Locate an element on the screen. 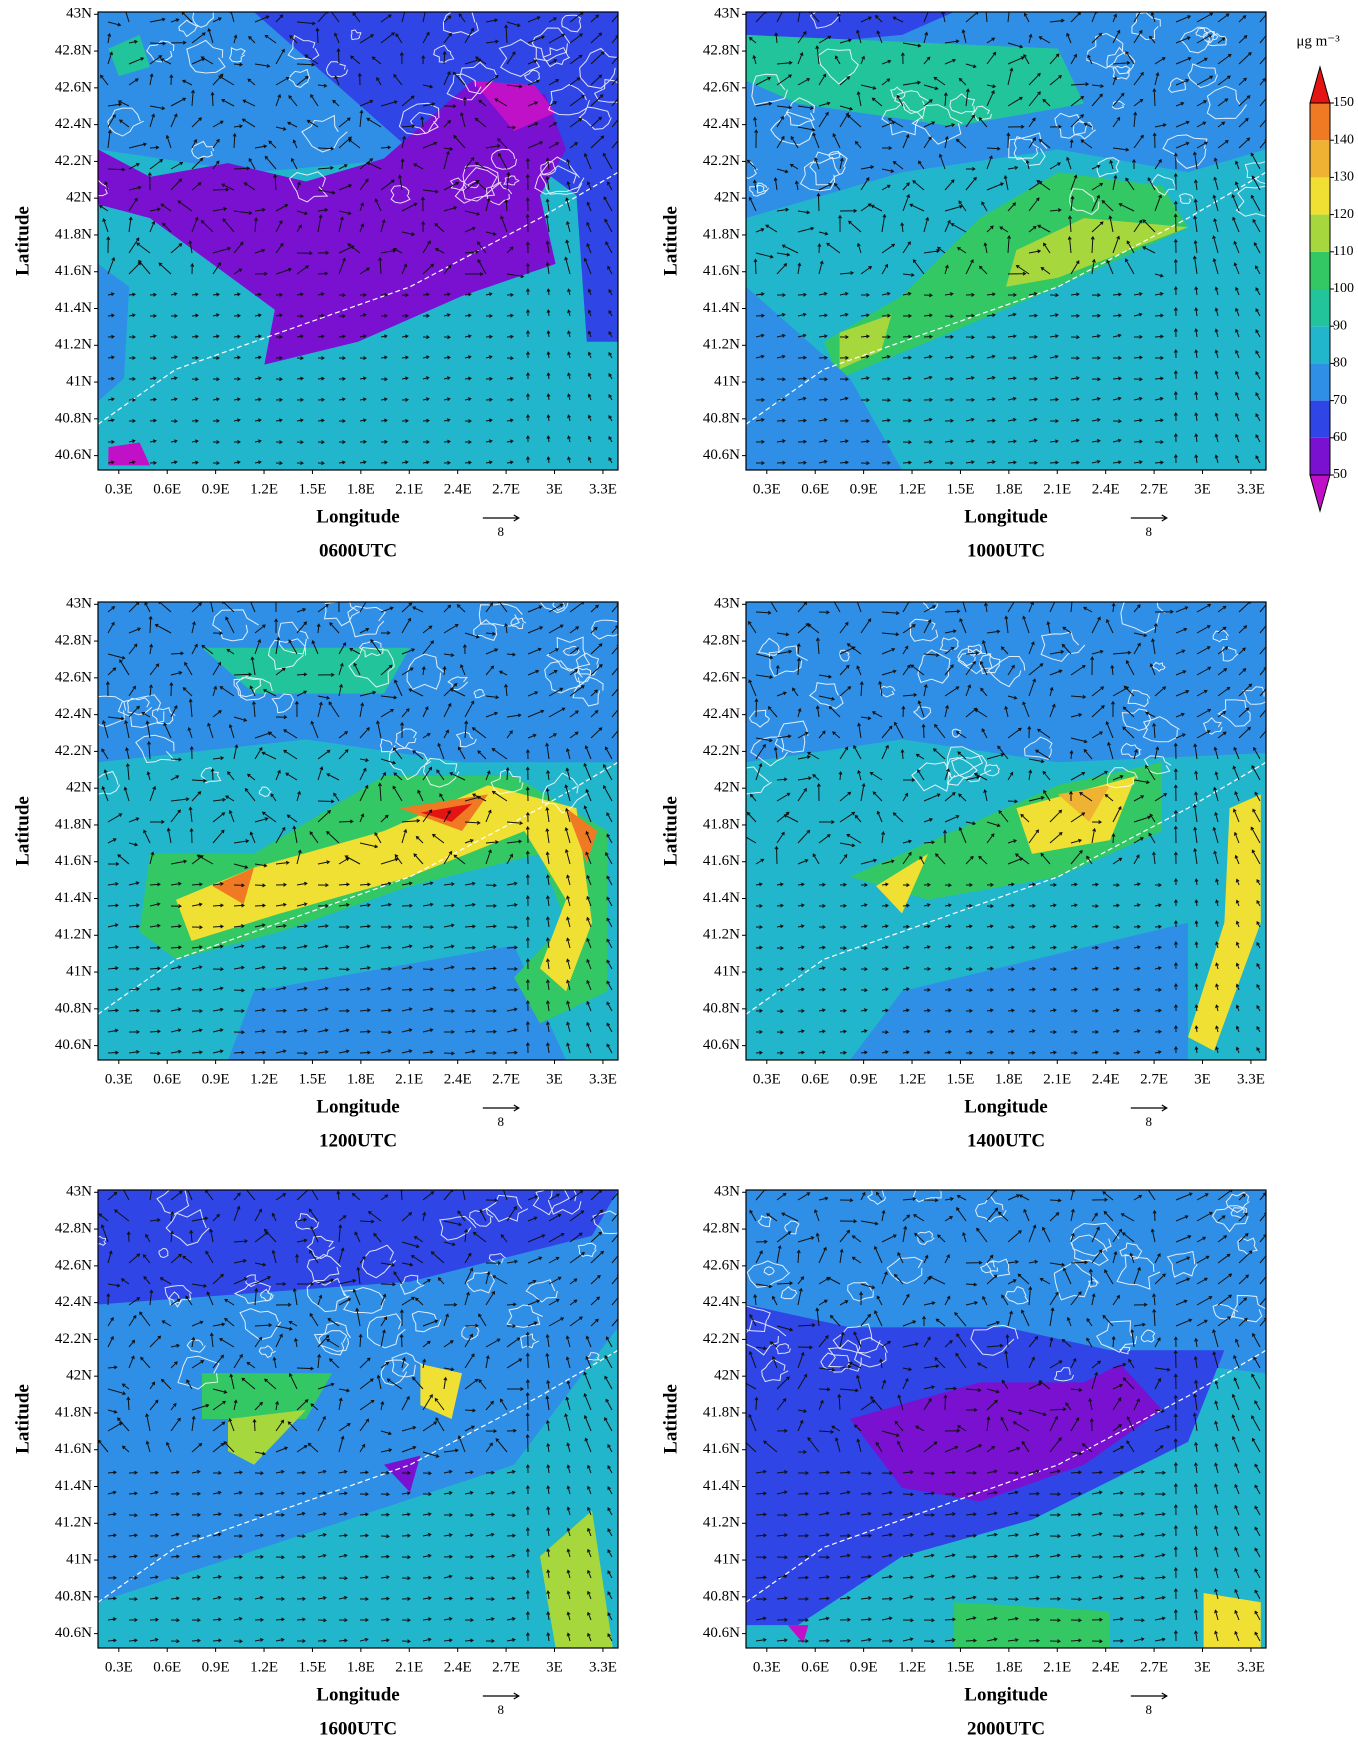 Image resolution: width=1358 pixels, height=1740 pixels. colorbar-tick-label: 90 is located at coordinates (1340, 325).